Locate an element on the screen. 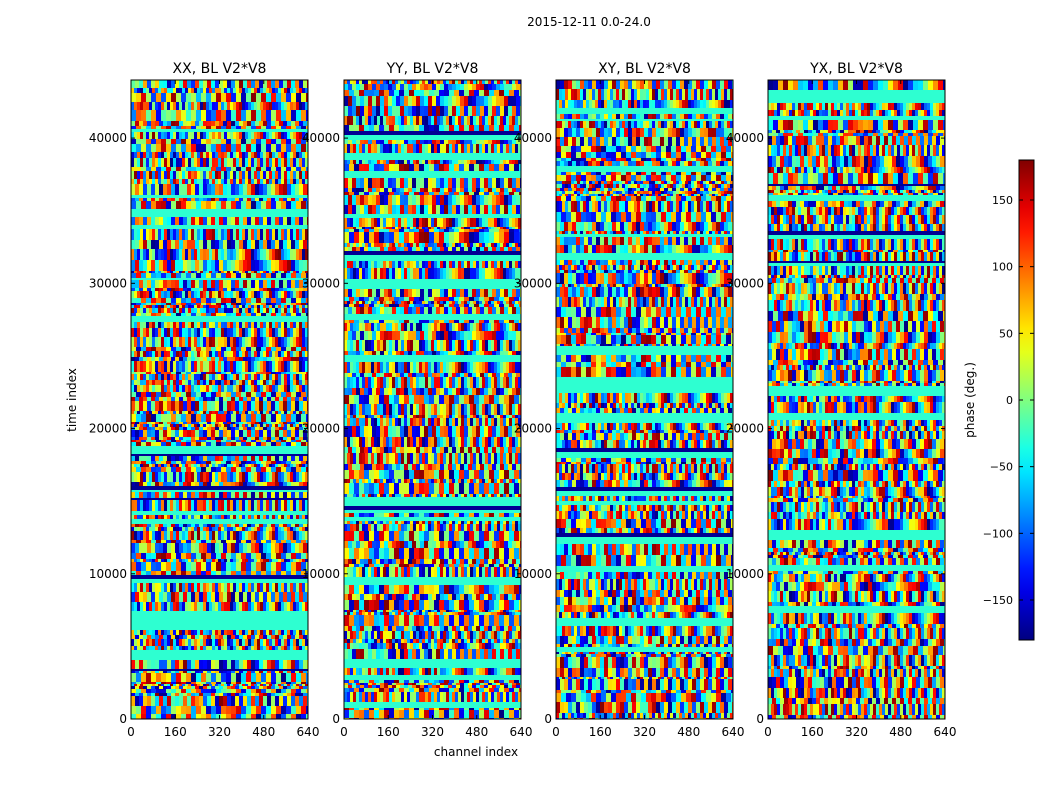 This screenshot has width=1050, height=800. colorbar-label: phase (deg.) is located at coordinates (970, 400).